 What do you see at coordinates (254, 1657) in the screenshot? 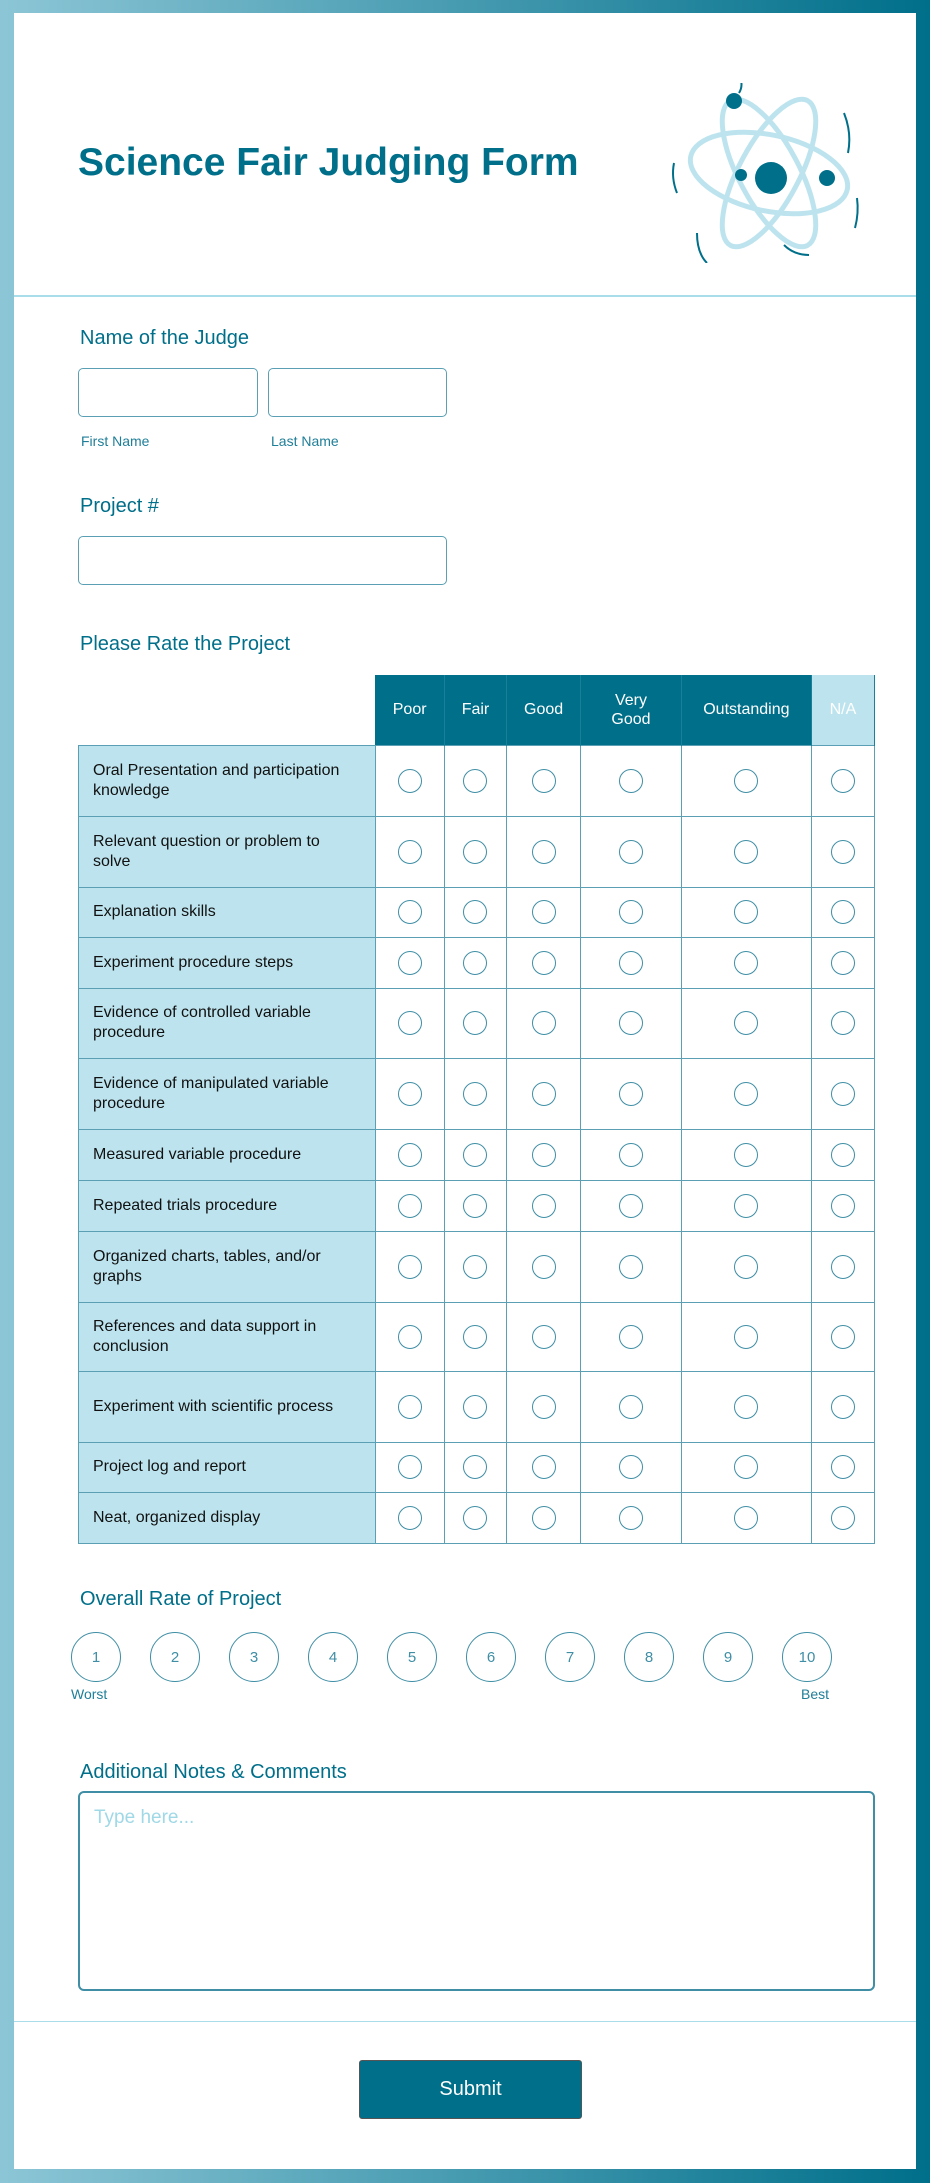
I see `overall-rate-option: 3` at bounding box center [254, 1657].